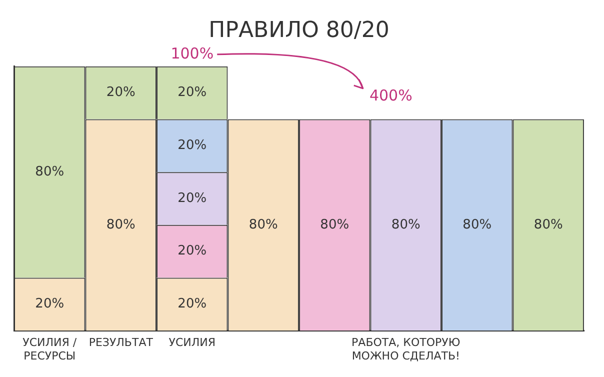 Image resolution: width=604 pixels, height=377 pixels. I want to click on x-tick-label: РАБОТА, КОТОРУЮ МОЖНО СДЕЛАТЬ!, so click(406, 349).